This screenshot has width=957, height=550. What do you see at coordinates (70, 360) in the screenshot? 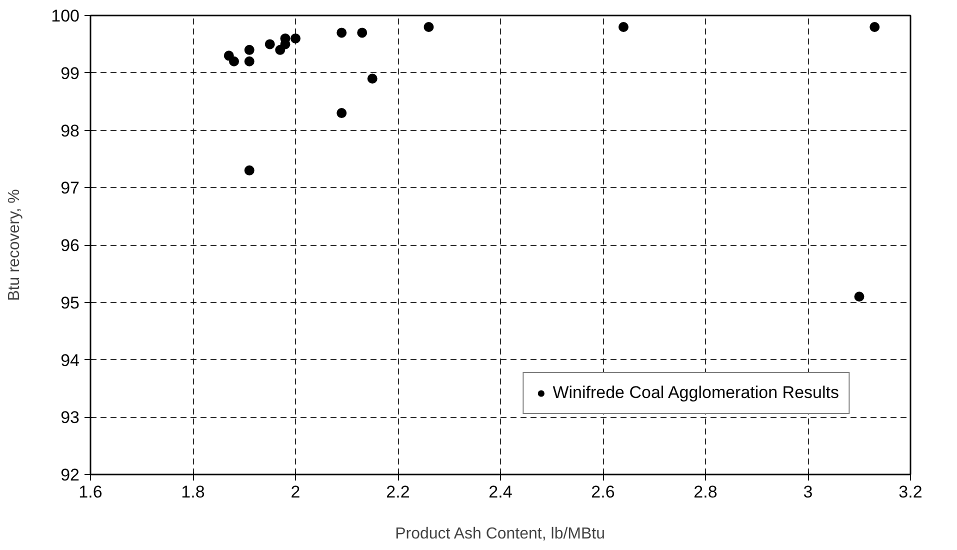
I see `y-tick-label: 94` at bounding box center [70, 360].